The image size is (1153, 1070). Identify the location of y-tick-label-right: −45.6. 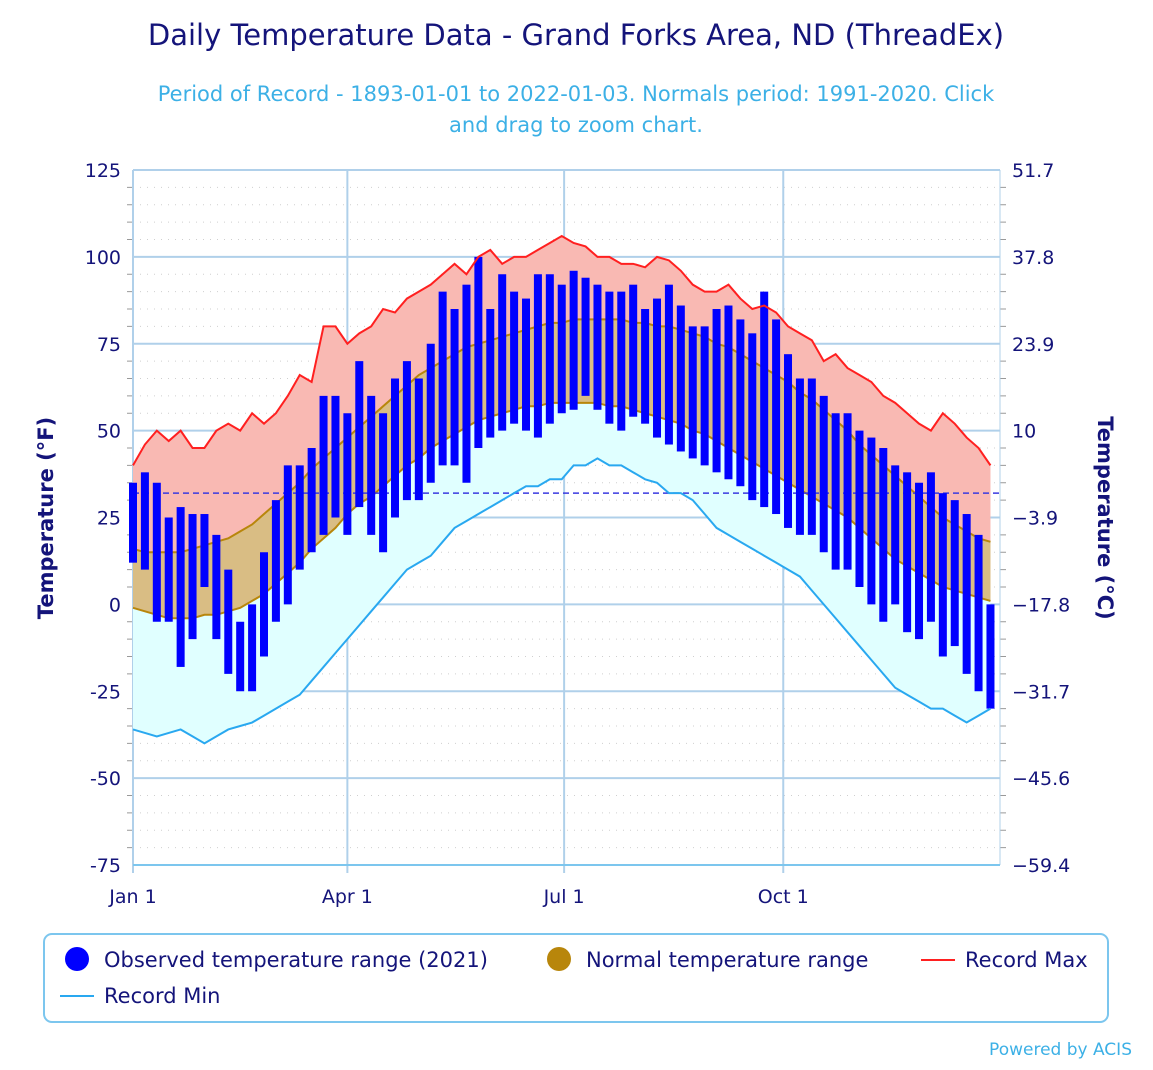
(1041, 779).